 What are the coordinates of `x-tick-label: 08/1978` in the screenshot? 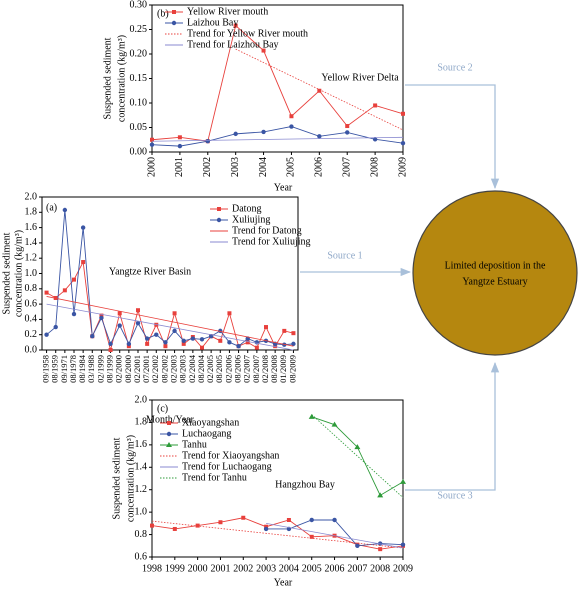 It's located at (73, 369).